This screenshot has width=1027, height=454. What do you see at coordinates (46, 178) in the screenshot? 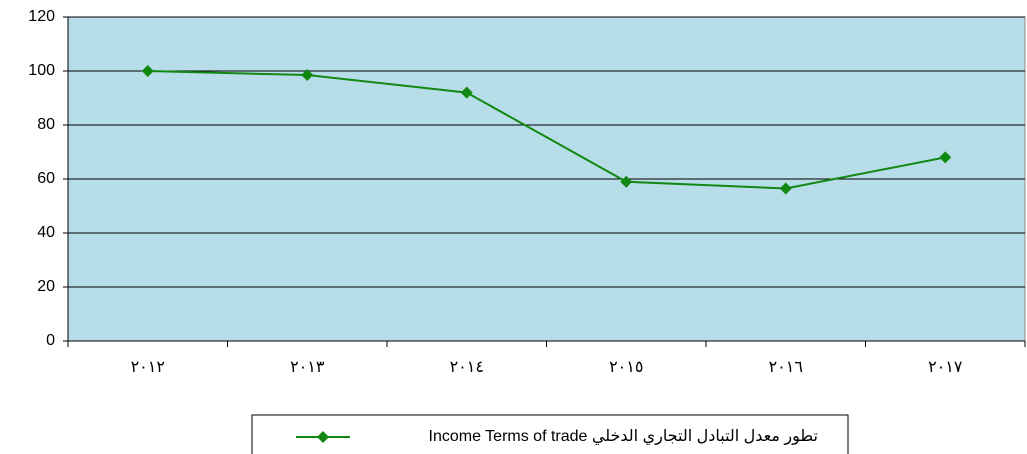
I see `y-tick-label: 60` at bounding box center [46, 178].